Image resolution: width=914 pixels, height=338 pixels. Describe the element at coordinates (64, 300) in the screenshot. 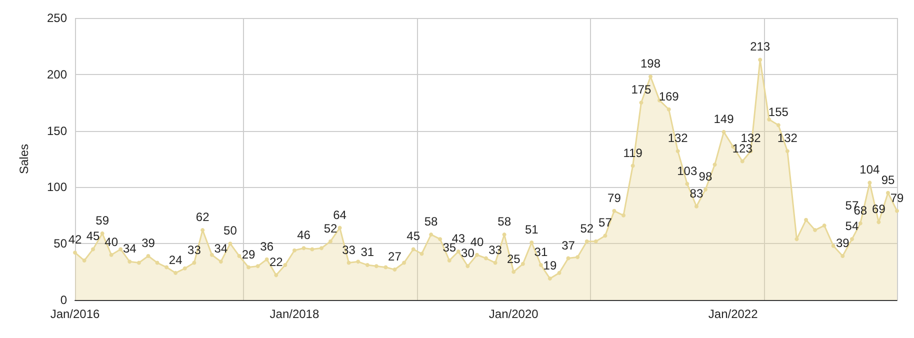

I see `y-tick-label: 0` at that location.